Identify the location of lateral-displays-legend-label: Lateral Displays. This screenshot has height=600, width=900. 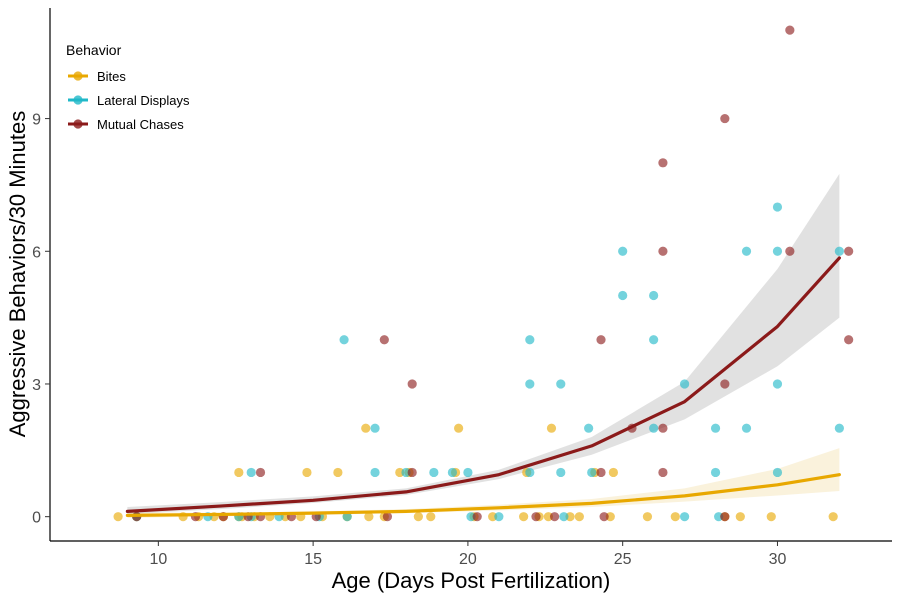
(143, 100).